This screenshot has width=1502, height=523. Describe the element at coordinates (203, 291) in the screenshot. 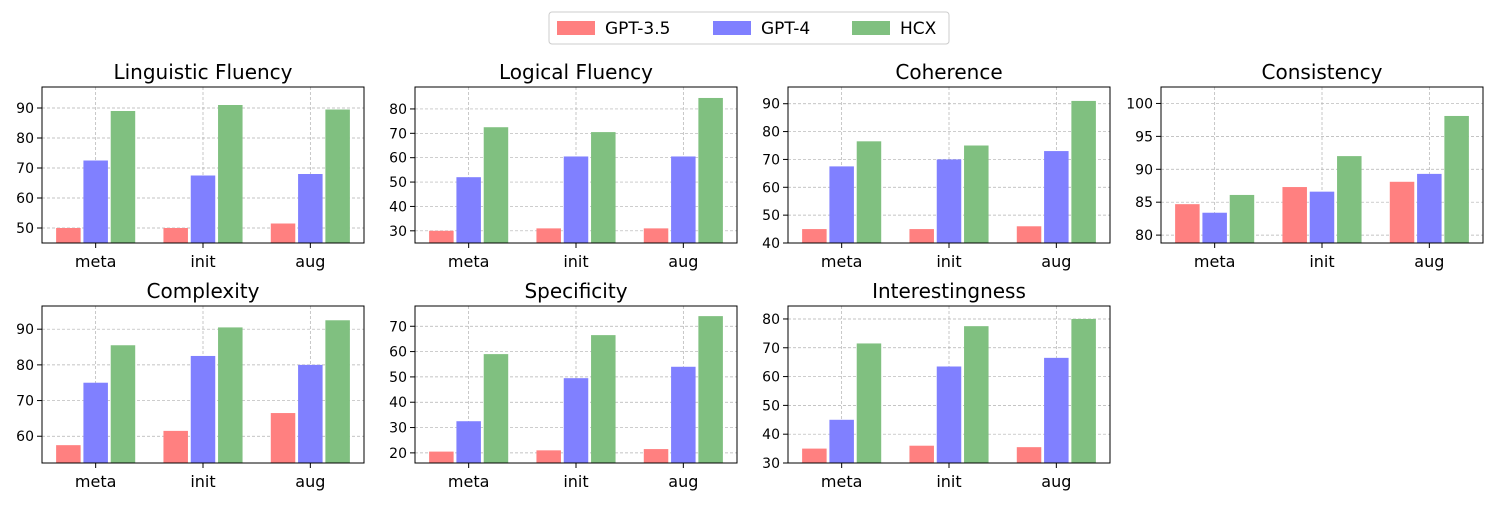

I see `subplot-title: Complexity` at that location.